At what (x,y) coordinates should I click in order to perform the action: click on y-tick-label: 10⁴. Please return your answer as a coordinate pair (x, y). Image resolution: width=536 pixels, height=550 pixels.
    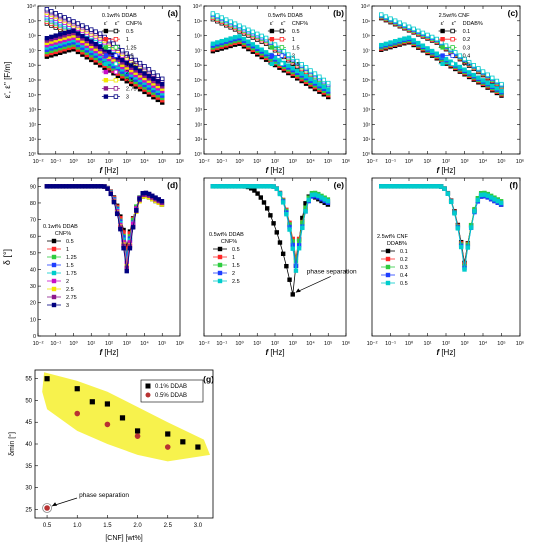
    Looking at the image, I should click on (366, 96).